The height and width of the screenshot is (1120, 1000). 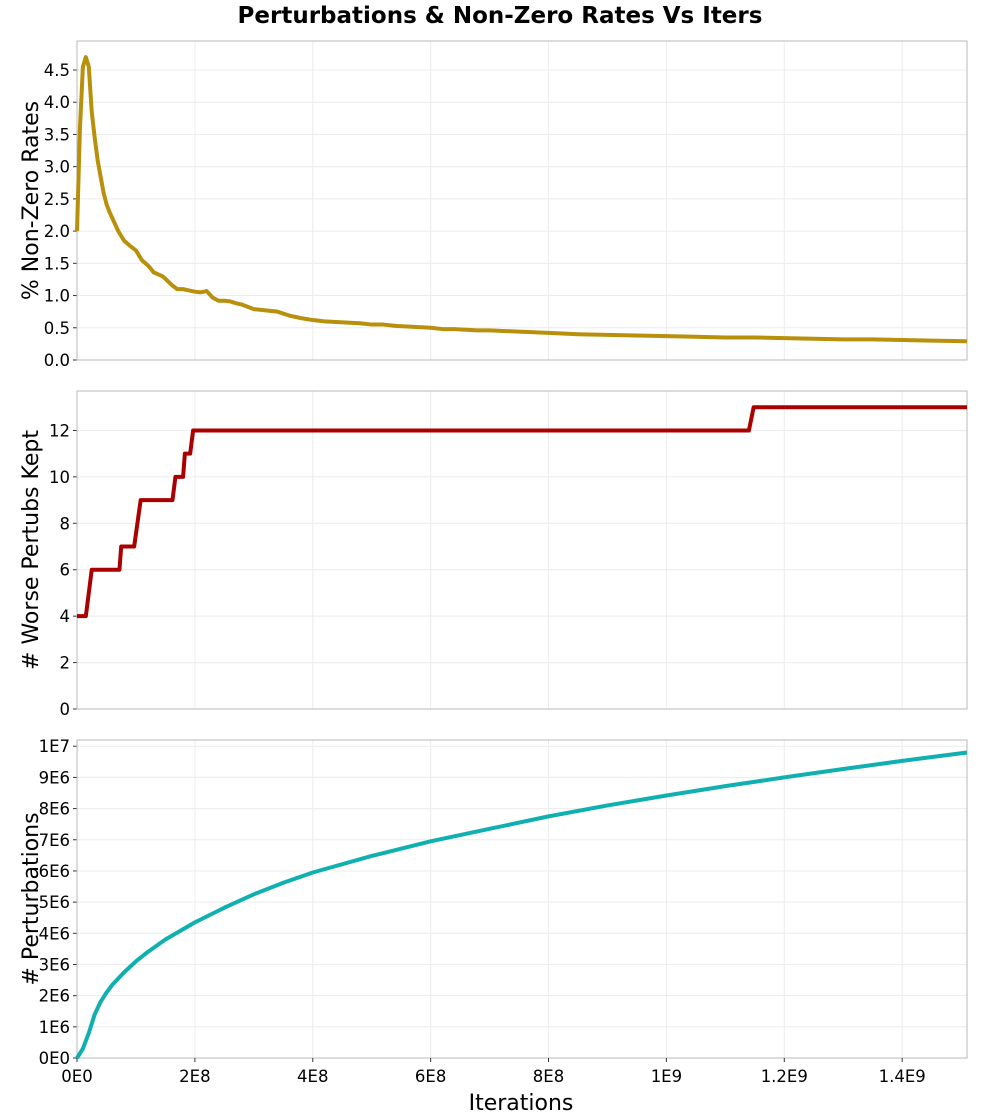 I want to click on y-tick-label: 6, so click(x=65, y=570).